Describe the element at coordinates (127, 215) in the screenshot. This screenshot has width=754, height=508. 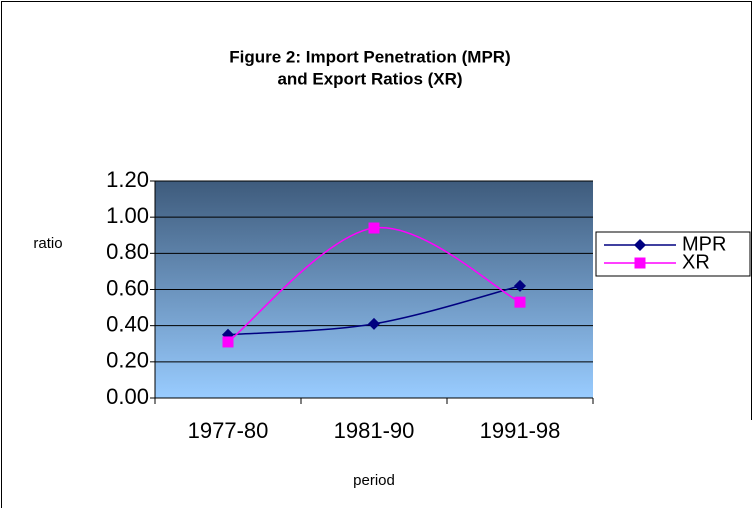
I see `y-tick-label: 1.00` at that location.